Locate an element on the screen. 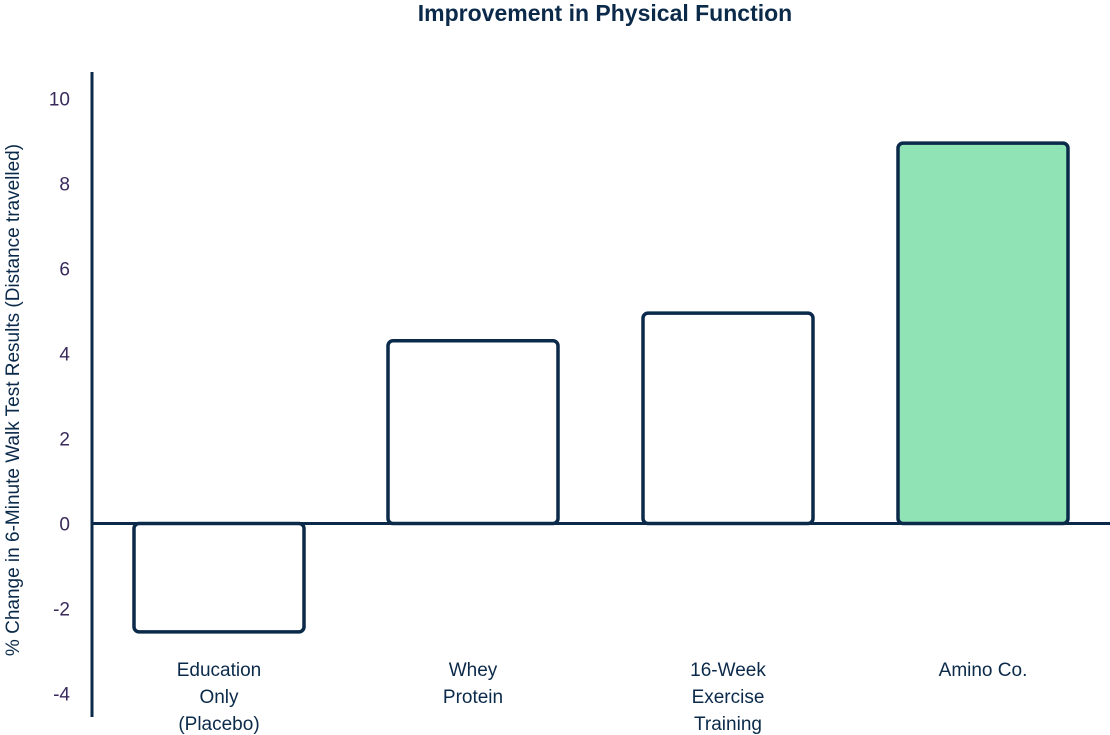  x-tick-label: 16-Week Exercise Training is located at coordinates (728, 697).